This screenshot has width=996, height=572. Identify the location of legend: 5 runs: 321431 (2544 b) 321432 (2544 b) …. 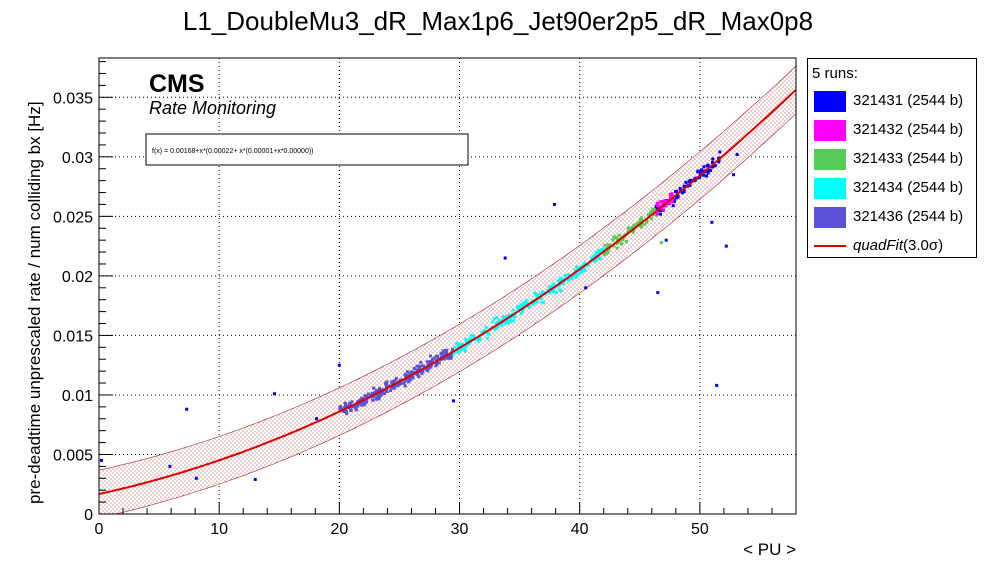
(892, 158).